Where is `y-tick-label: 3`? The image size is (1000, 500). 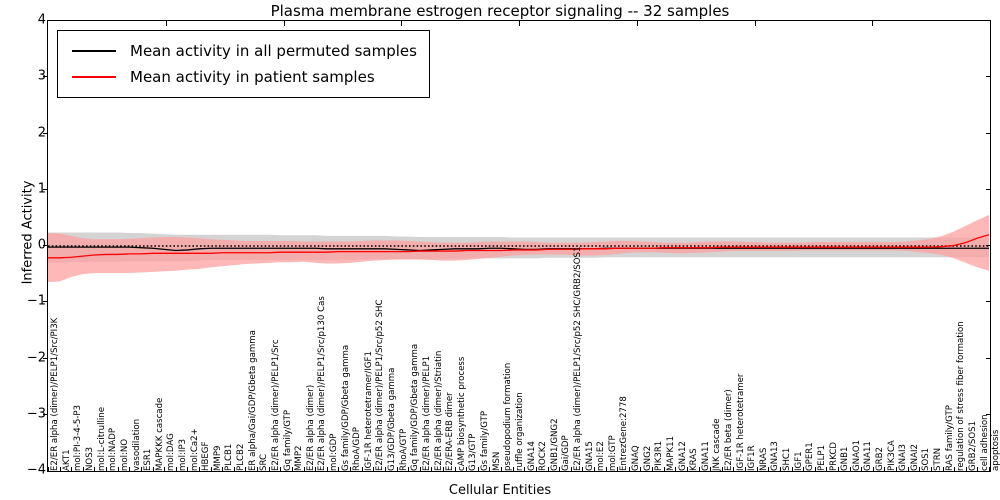 y-tick-label: 3 is located at coordinates (41, 76).